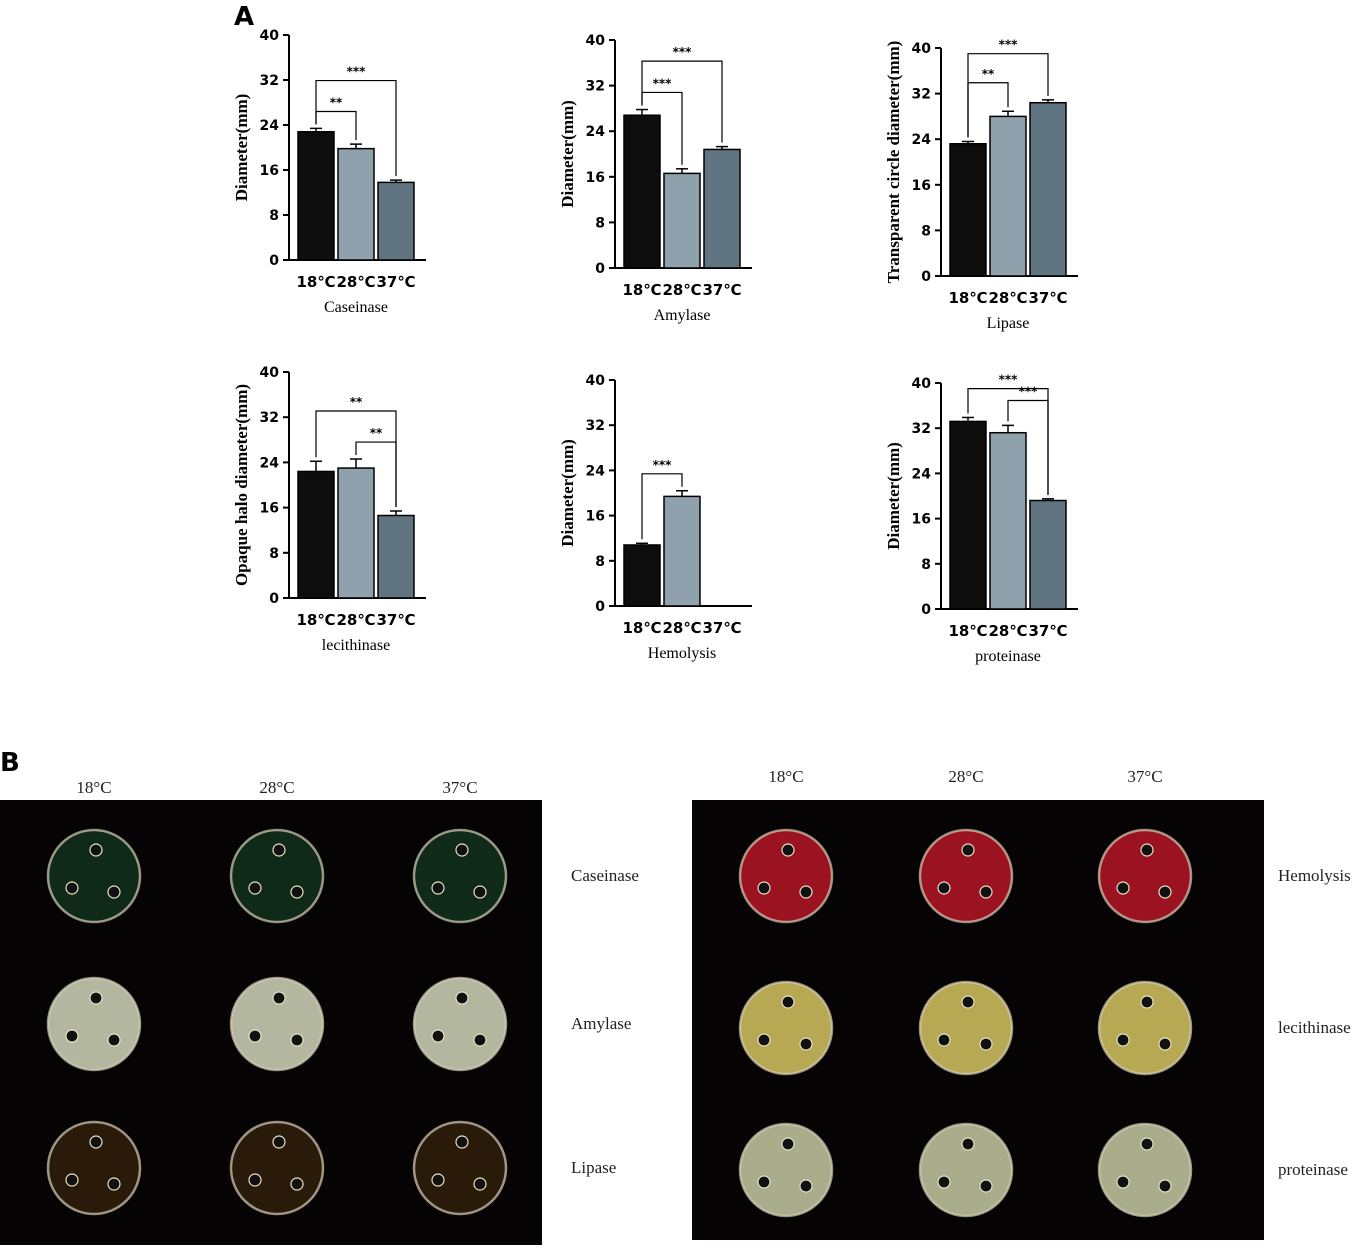 This screenshot has width=1357, height=1253. I want to click on x-tick-label-5-1: 28℃, so click(1007, 631).